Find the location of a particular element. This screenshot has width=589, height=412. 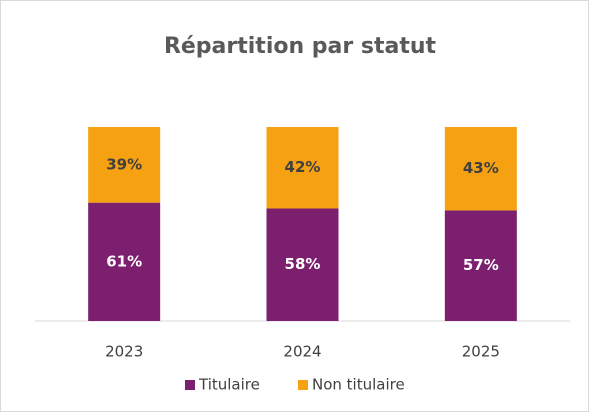

legend-label: Non titulaire is located at coordinates (358, 385).